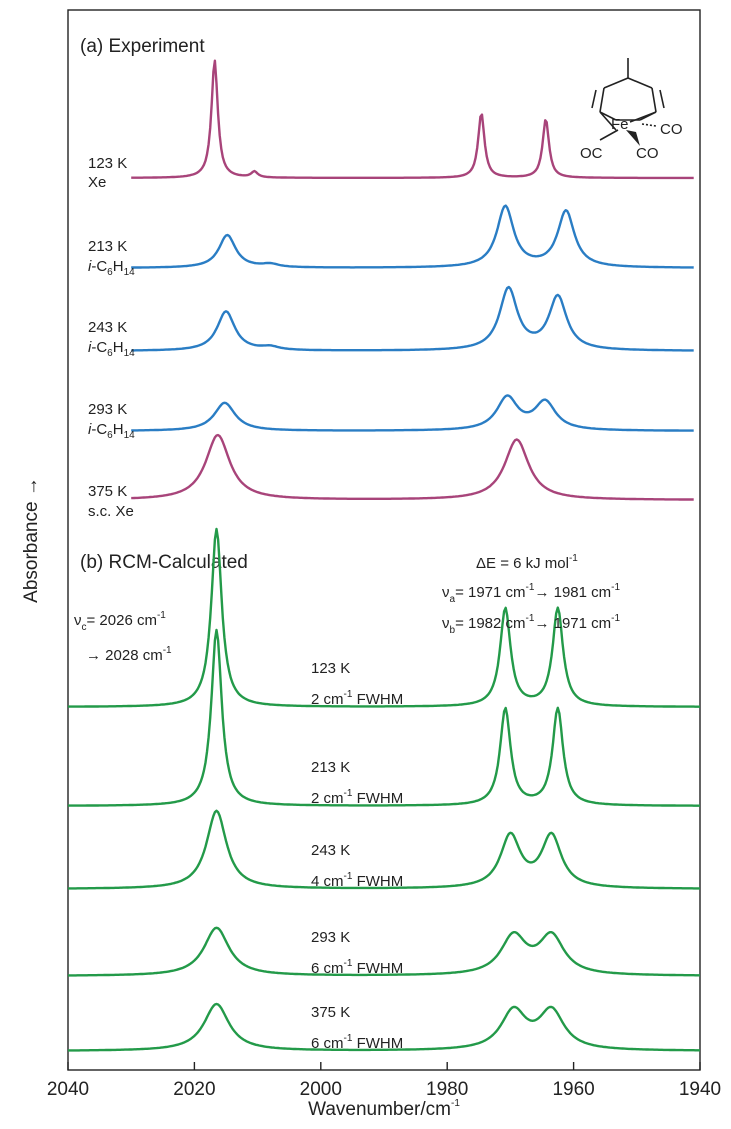  I want to click on trace-medium-a1: i-C6H14, so click(111, 268).